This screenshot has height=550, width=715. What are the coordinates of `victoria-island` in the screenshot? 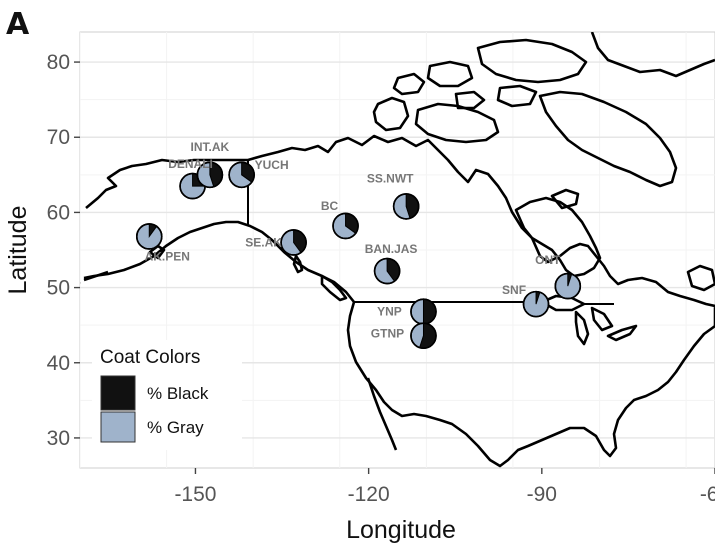 It's located at (457, 123).